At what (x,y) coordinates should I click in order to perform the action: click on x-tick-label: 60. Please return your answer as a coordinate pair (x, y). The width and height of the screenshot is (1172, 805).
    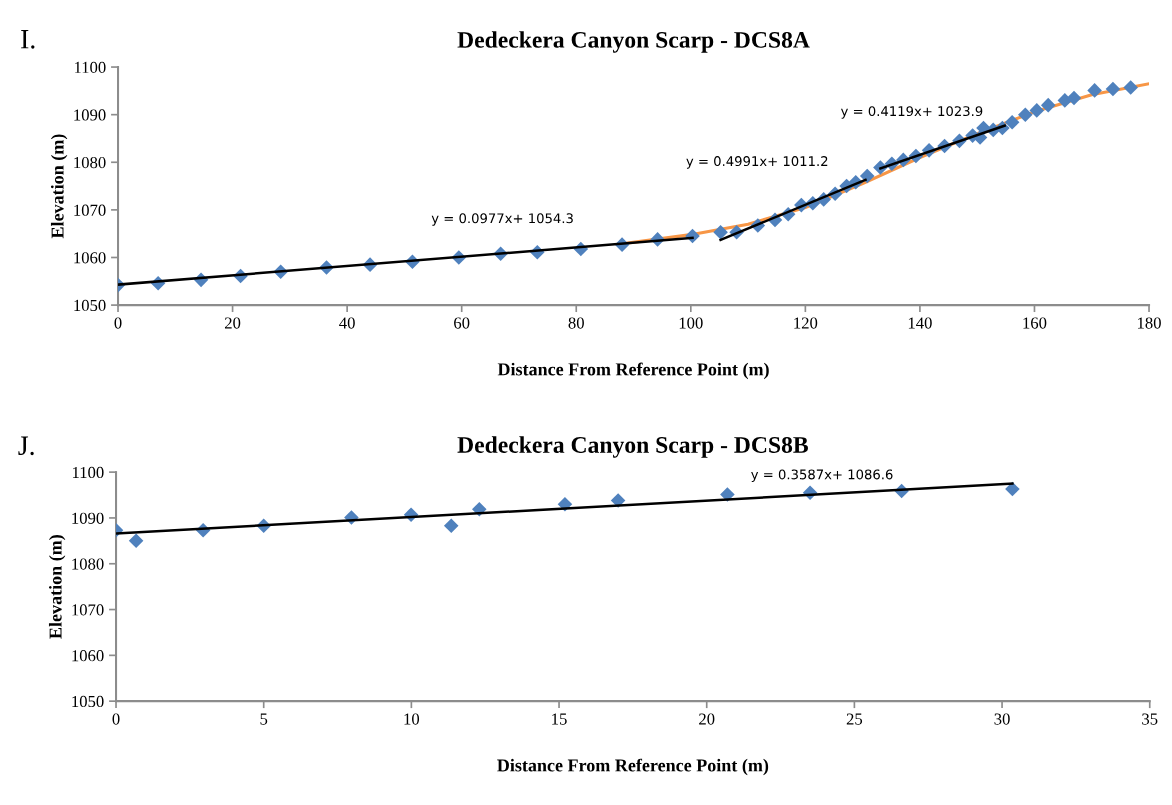
    Looking at the image, I should click on (462, 323).